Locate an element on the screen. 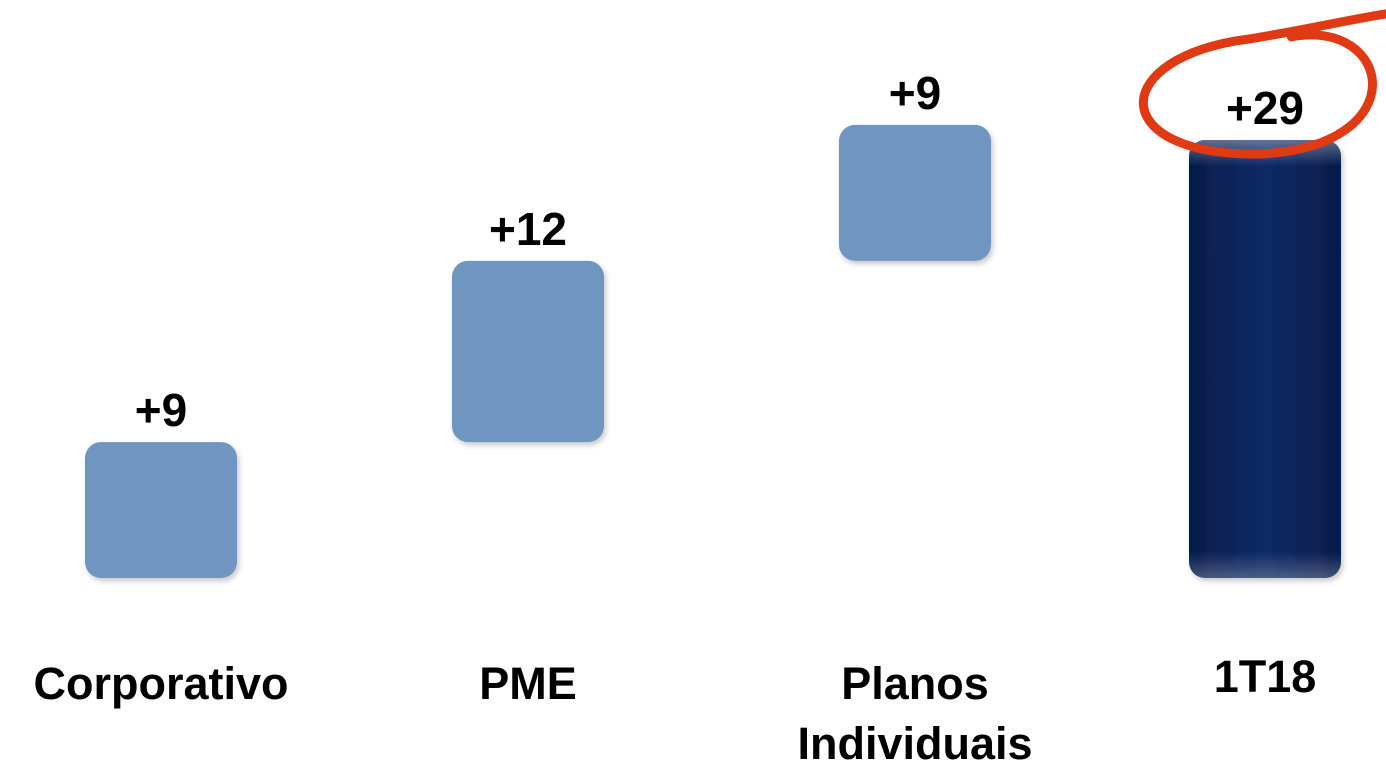 The width and height of the screenshot is (1386, 771). highlight-ring is located at coordinates (1262, 84).